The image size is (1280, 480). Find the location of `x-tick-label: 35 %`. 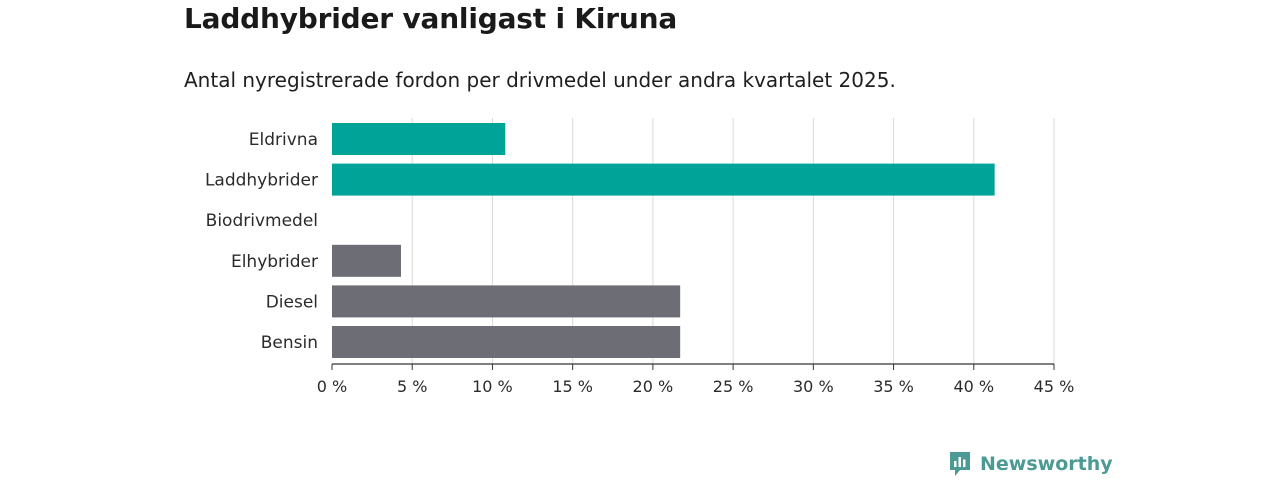

x-tick-label: 35 % is located at coordinates (893, 386).